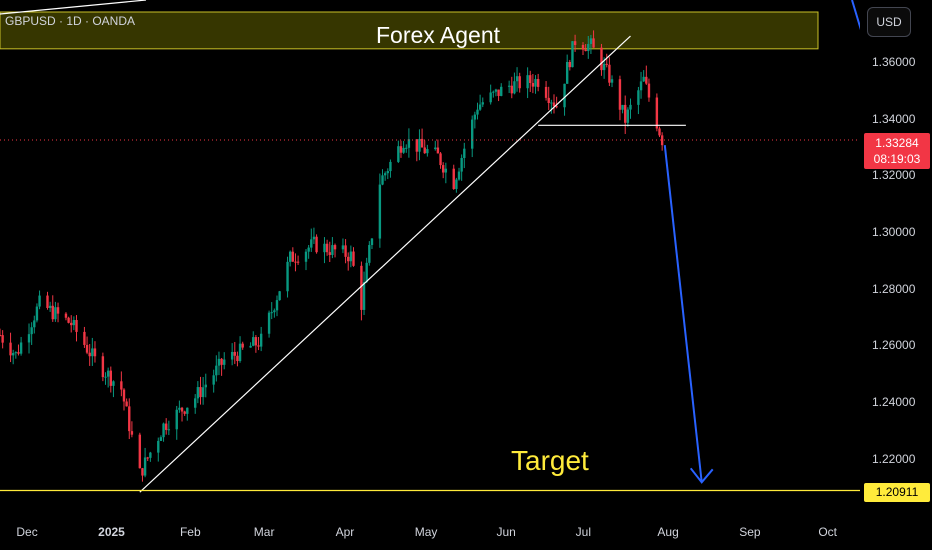 This screenshot has height=550, width=932. What do you see at coordinates (896, 260) in the screenshot?
I see `price-axis` at bounding box center [896, 260].